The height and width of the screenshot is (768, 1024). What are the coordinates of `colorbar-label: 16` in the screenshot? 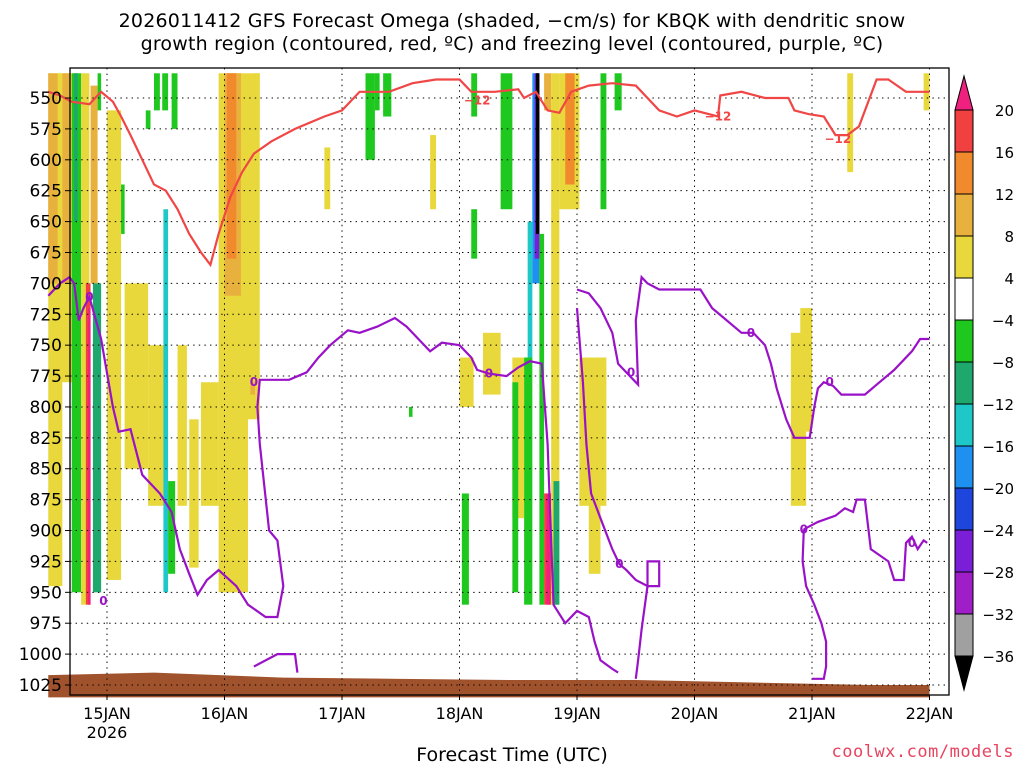 It's located at (1004, 153).